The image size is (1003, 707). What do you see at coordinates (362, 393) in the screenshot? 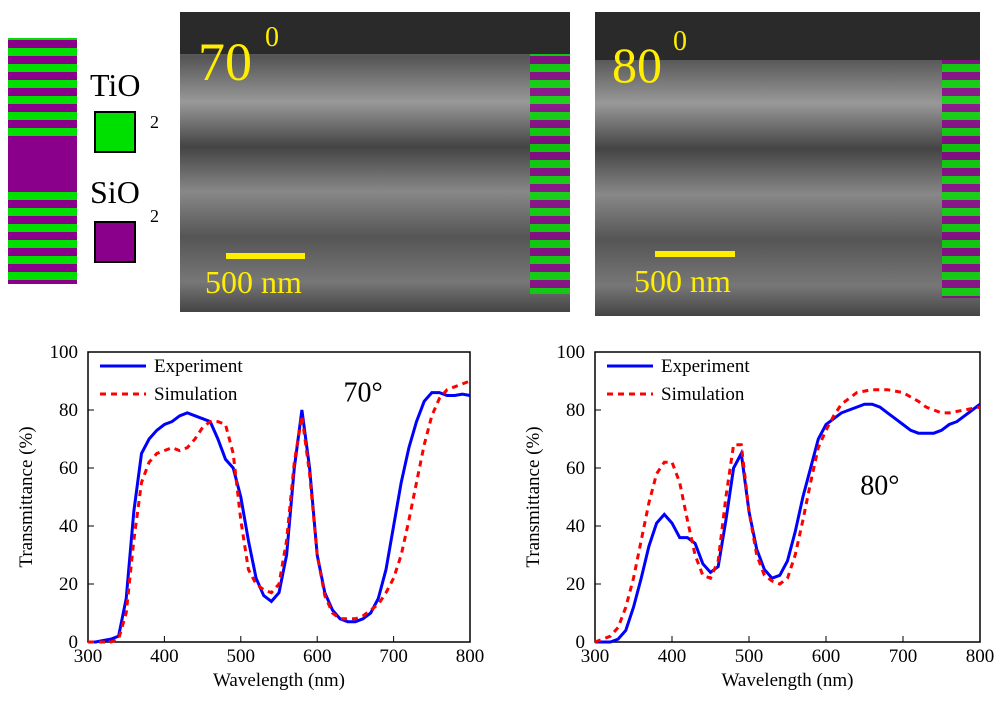
I see `annotation: 70°` at bounding box center [362, 393].